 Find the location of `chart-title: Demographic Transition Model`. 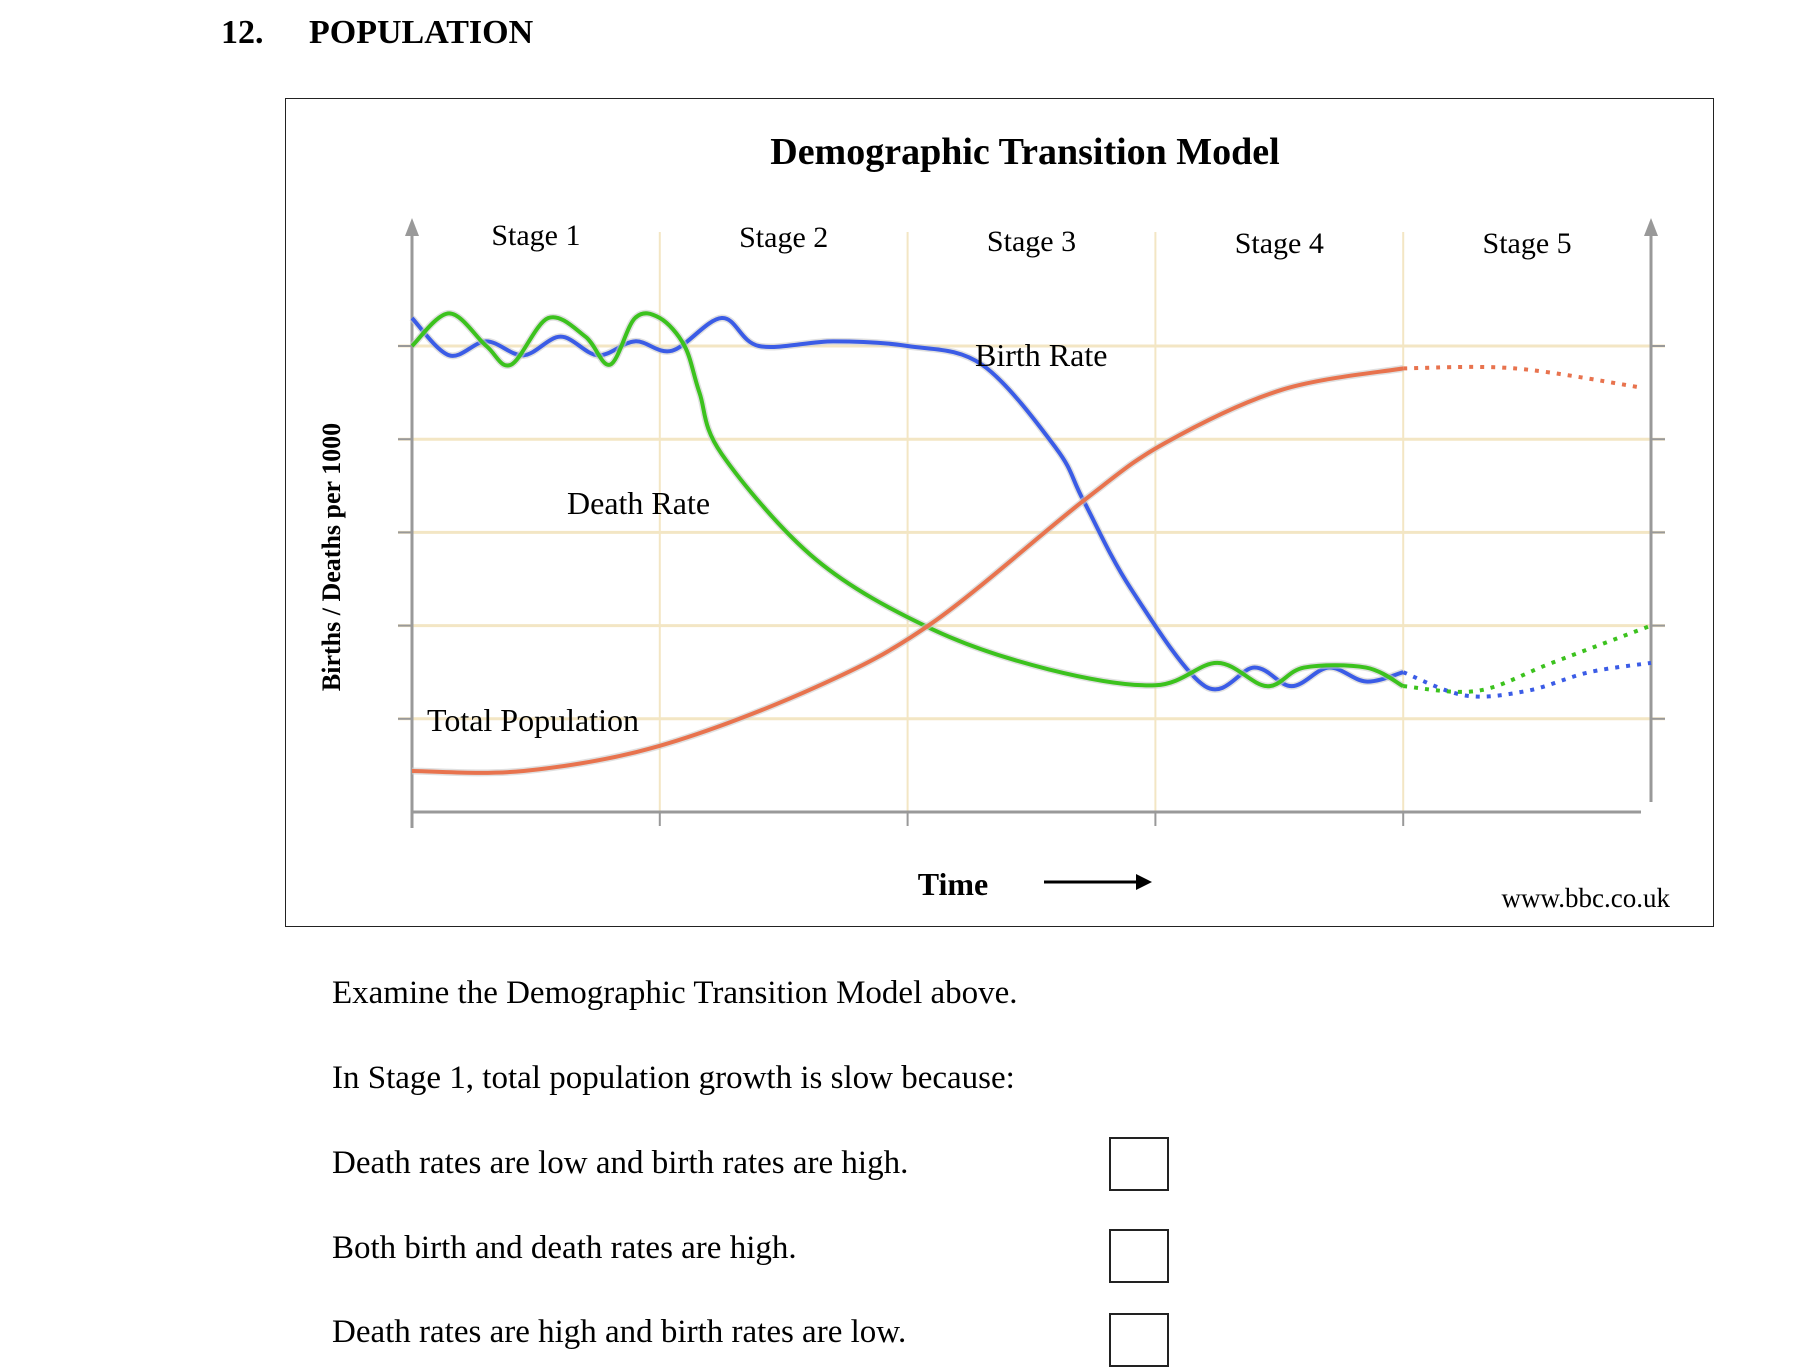

chart-title: Demographic Transition Model is located at coordinates (1024, 152).